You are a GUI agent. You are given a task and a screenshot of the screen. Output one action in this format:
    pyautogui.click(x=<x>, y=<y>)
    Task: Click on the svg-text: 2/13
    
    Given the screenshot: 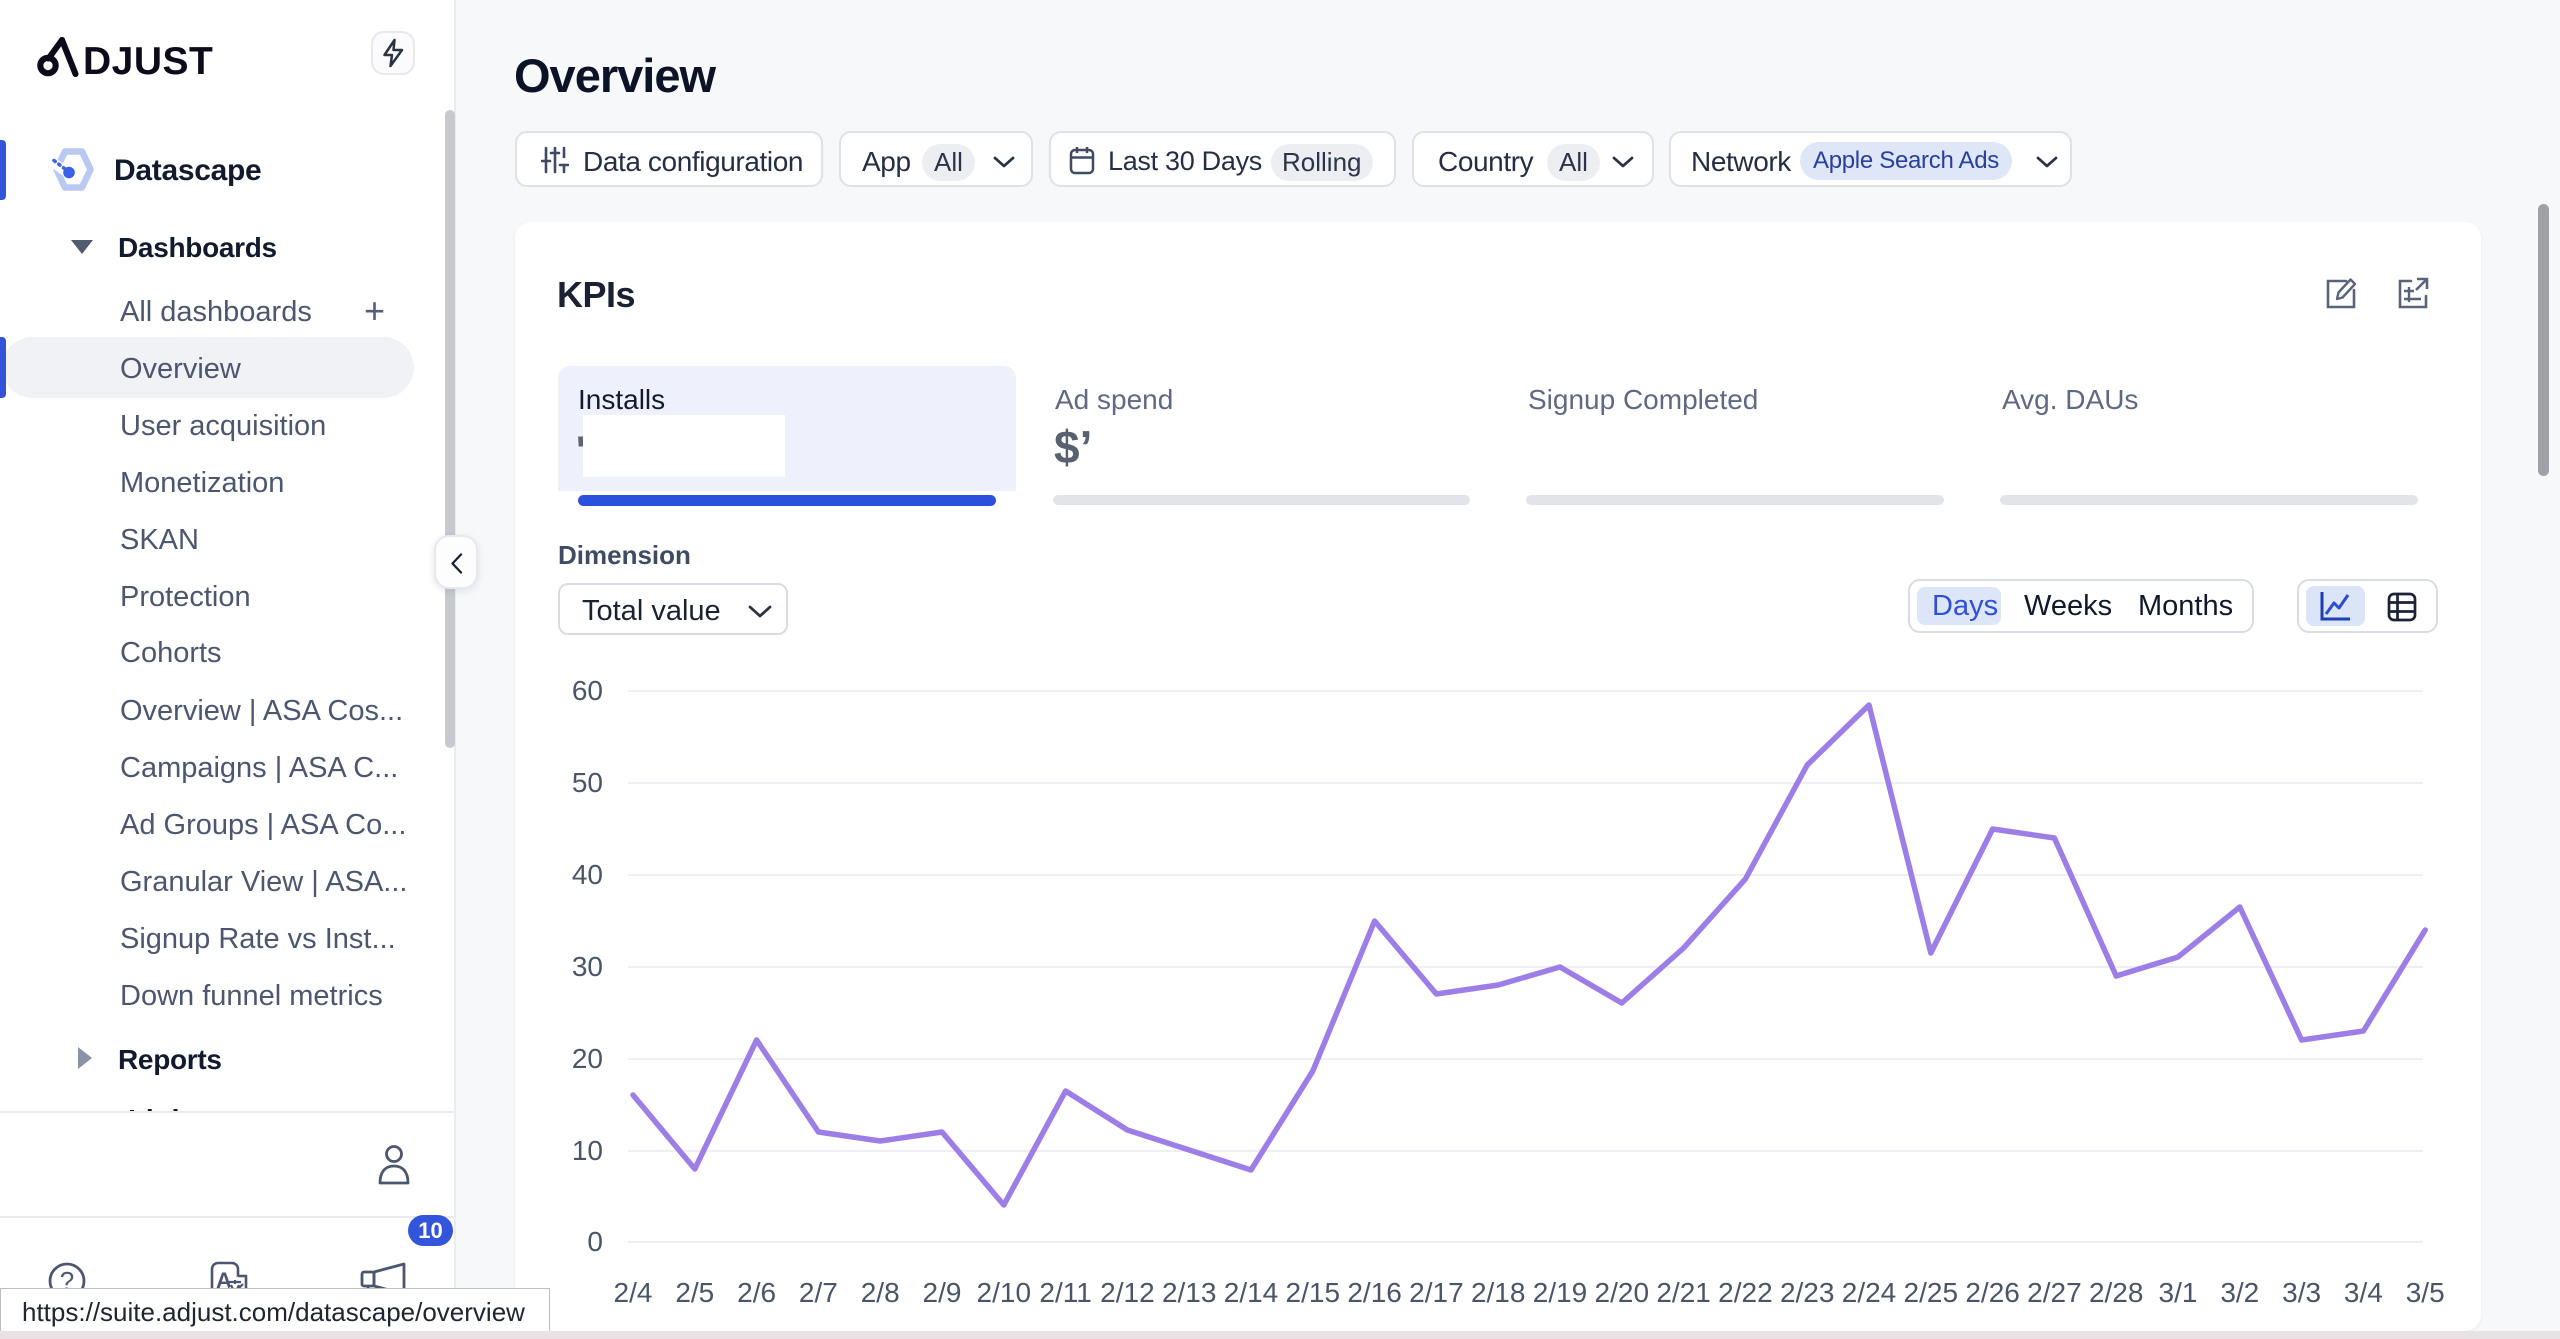 What is the action you would take?
    pyautogui.click(x=1189, y=1292)
    